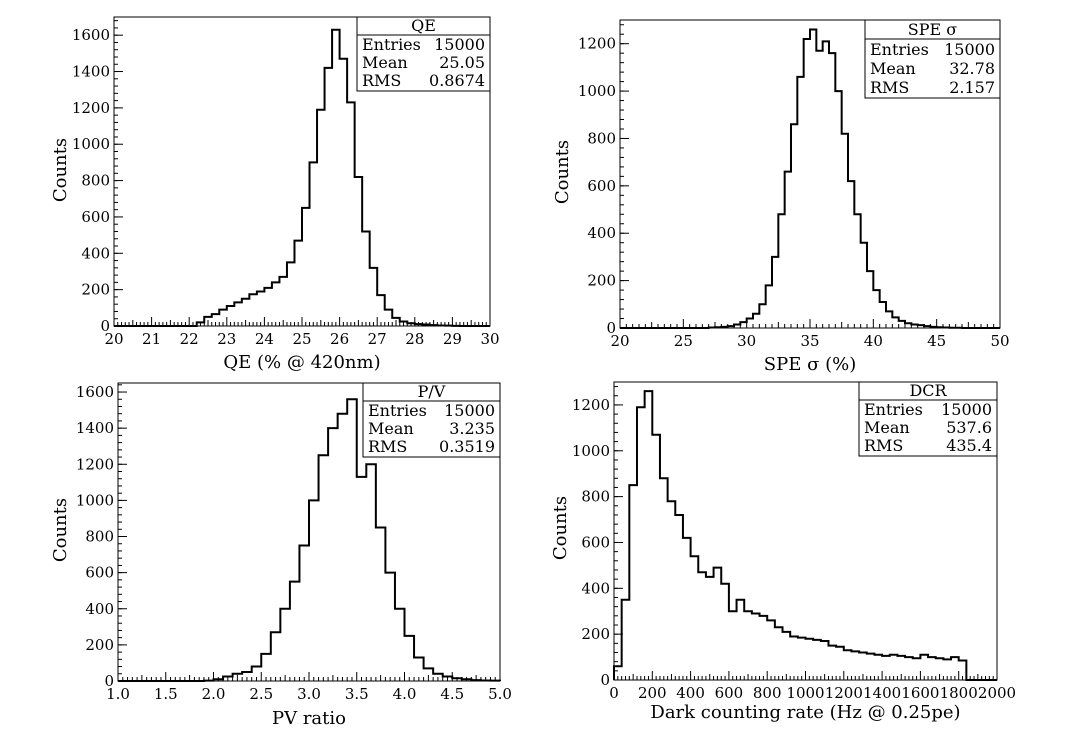 The height and width of the screenshot is (753, 1081). What do you see at coordinates (377, 339) in the screenshot?
I see `x-tick-label: 27` at bounding box center [377, 339].